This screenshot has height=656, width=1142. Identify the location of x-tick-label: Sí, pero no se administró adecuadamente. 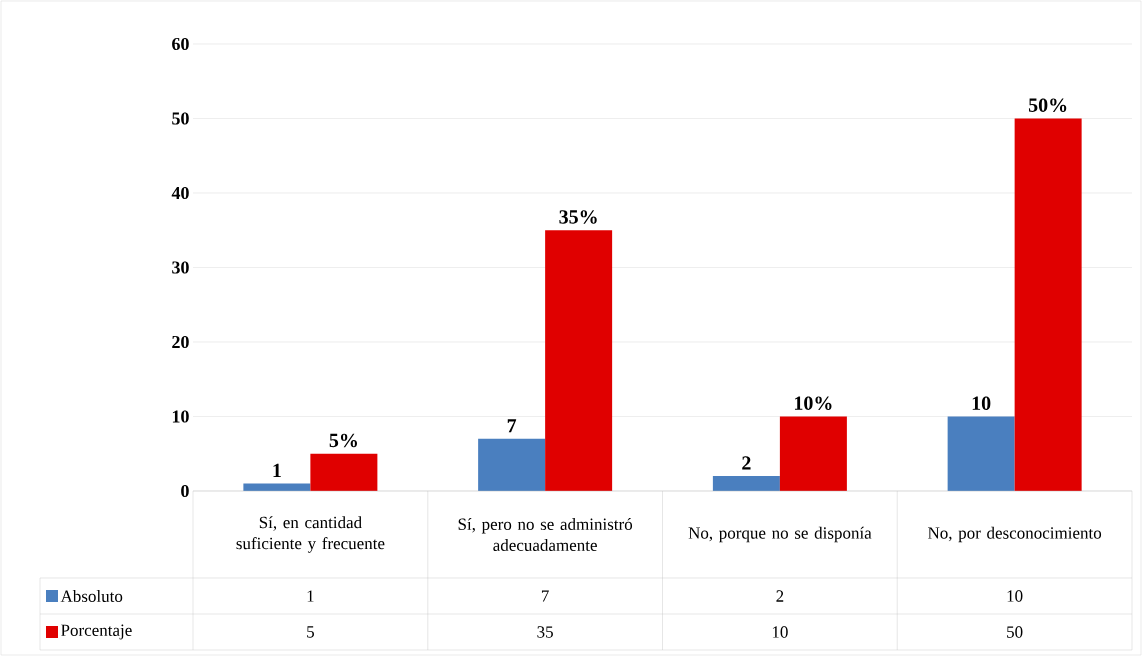
(545, 534).